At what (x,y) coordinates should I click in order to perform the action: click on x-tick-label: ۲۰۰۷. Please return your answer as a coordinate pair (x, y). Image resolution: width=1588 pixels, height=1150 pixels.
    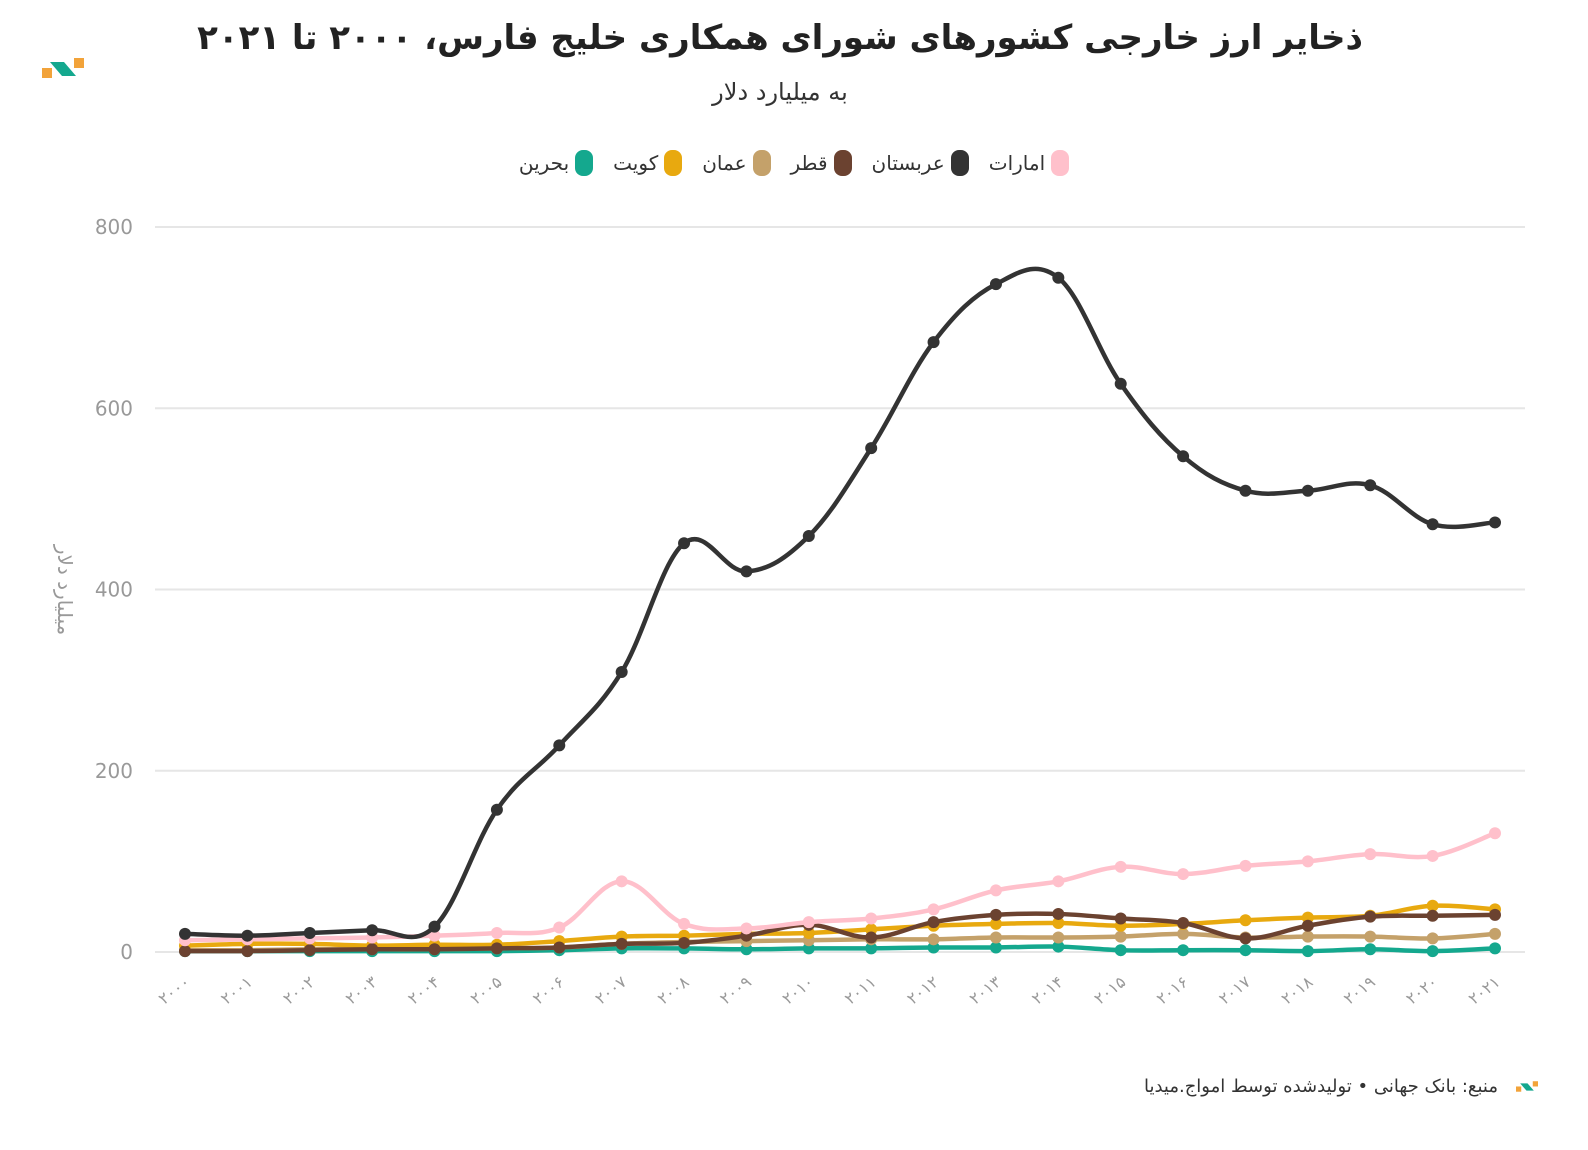
    Looking at the image, I should click on (610, 990).